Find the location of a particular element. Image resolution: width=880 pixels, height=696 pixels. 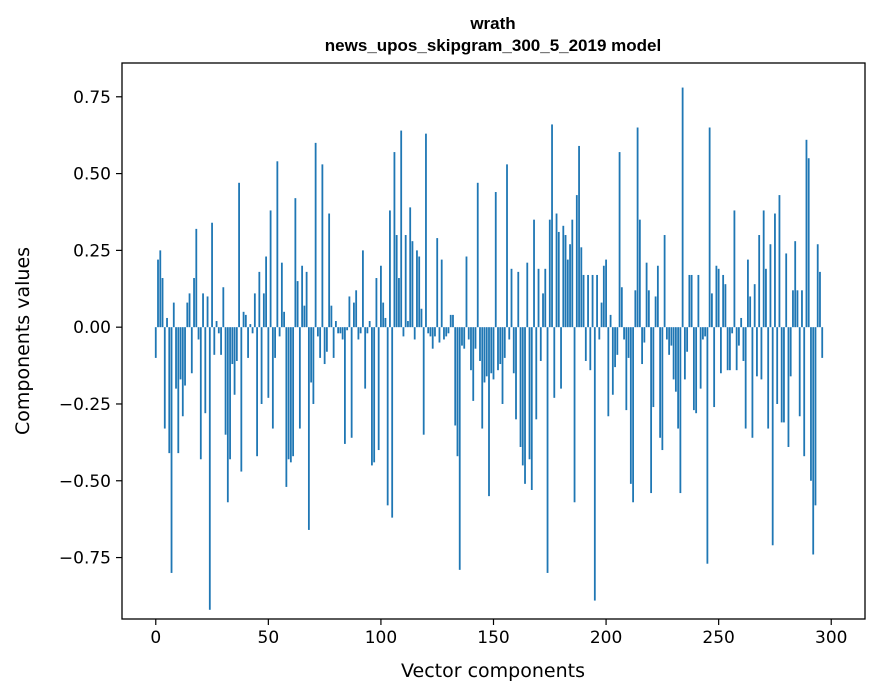

y-tick-label: 0.25 is located at coordinates (92, 251).